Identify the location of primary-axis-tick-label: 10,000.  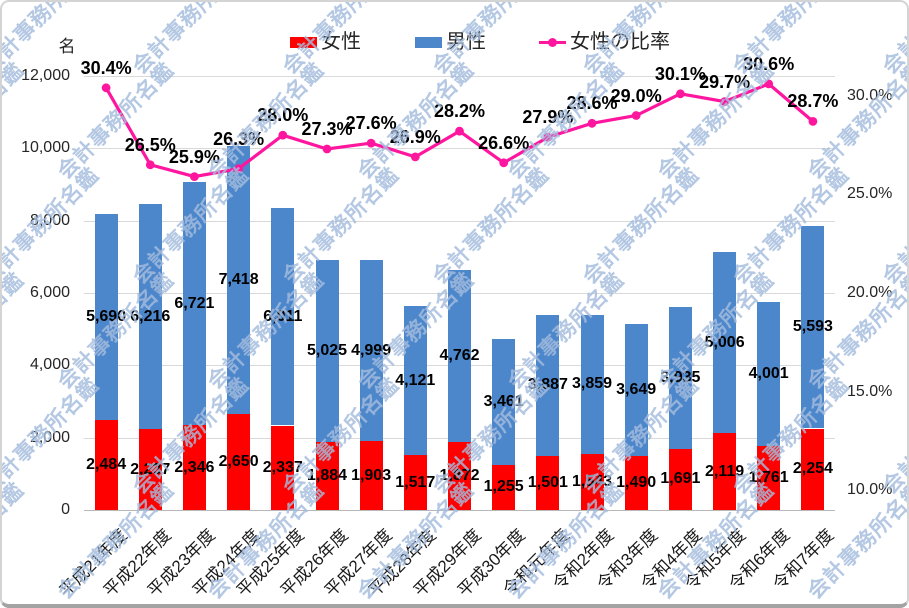
(45, 148).